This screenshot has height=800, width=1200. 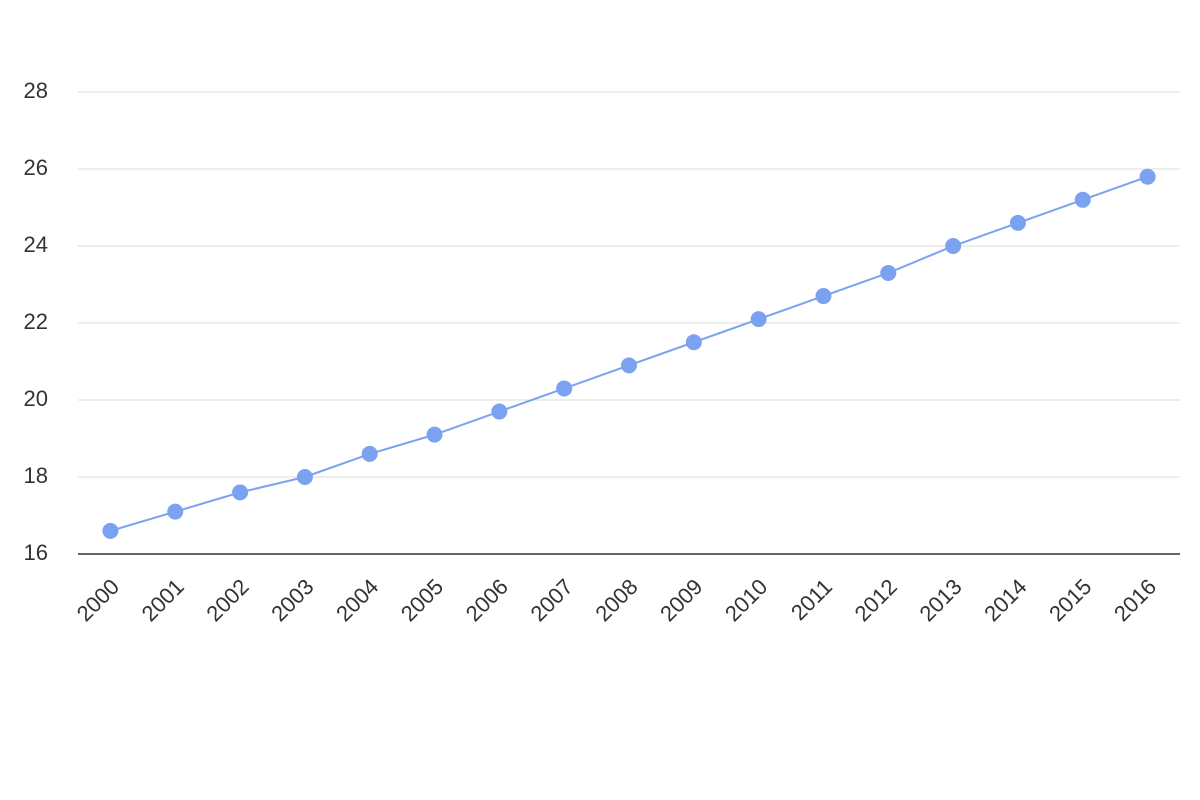 What do you see at coordinates (681, 600) in the screenshot?
I see `x-tick-label: 2009` at bounding box center [681, 600].